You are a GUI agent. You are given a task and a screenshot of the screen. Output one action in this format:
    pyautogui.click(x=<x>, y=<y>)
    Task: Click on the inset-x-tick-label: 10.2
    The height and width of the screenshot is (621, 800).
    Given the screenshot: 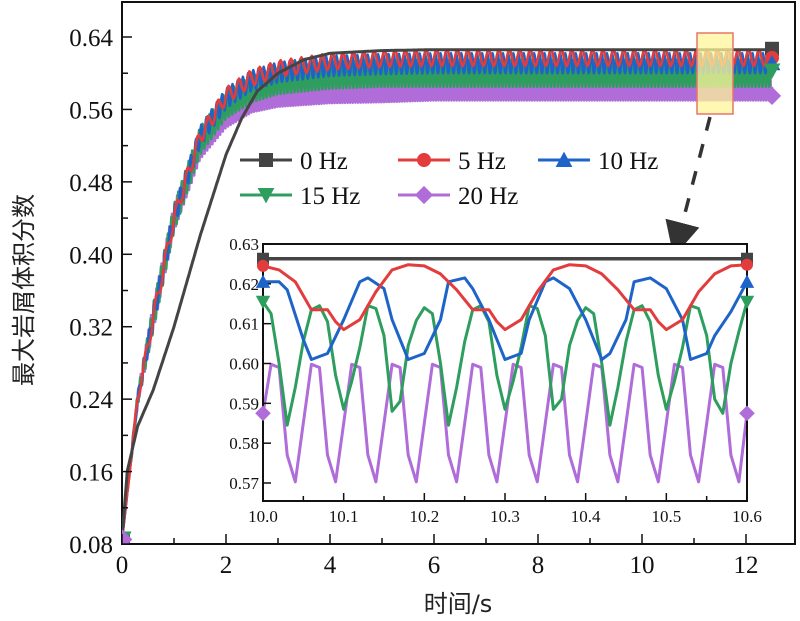 What is the action you would take?
    pyautogui.click(x=424, y=516)
    